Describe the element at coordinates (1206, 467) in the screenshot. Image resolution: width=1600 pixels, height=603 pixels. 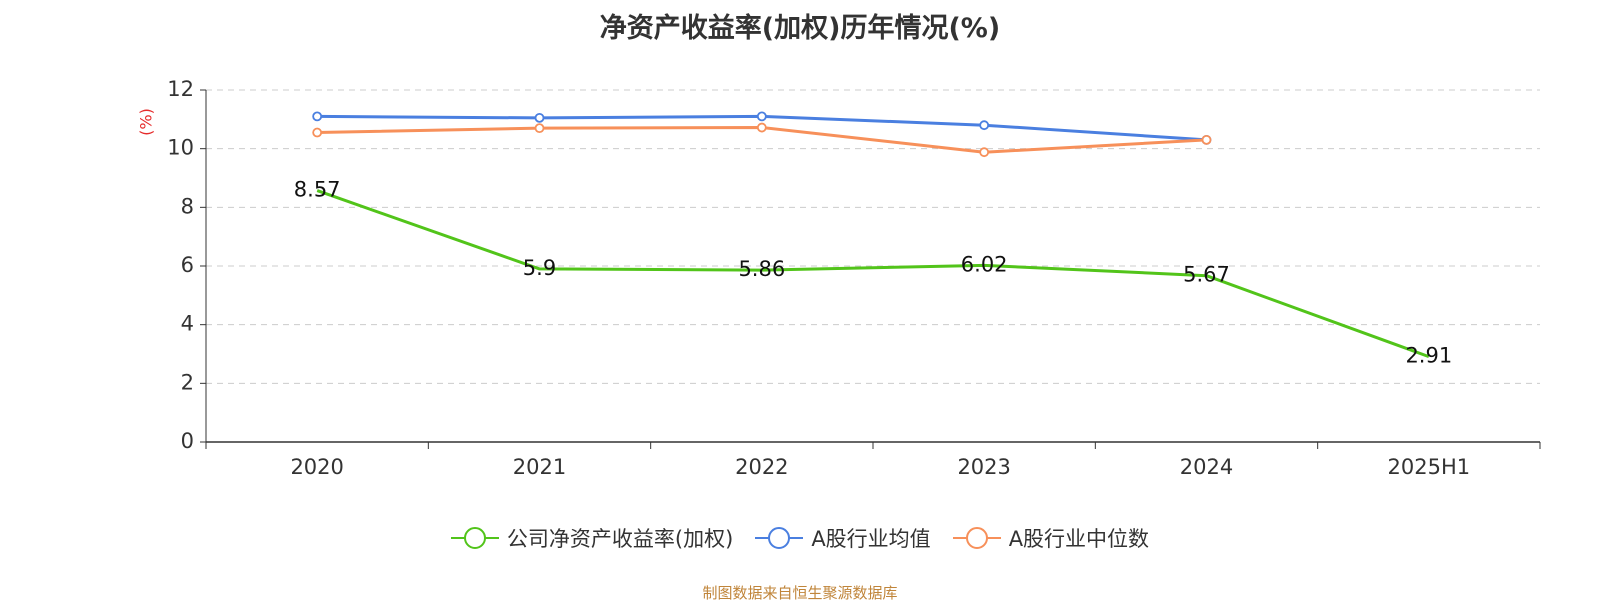
I see `x-tick-label: 2024` at that location.